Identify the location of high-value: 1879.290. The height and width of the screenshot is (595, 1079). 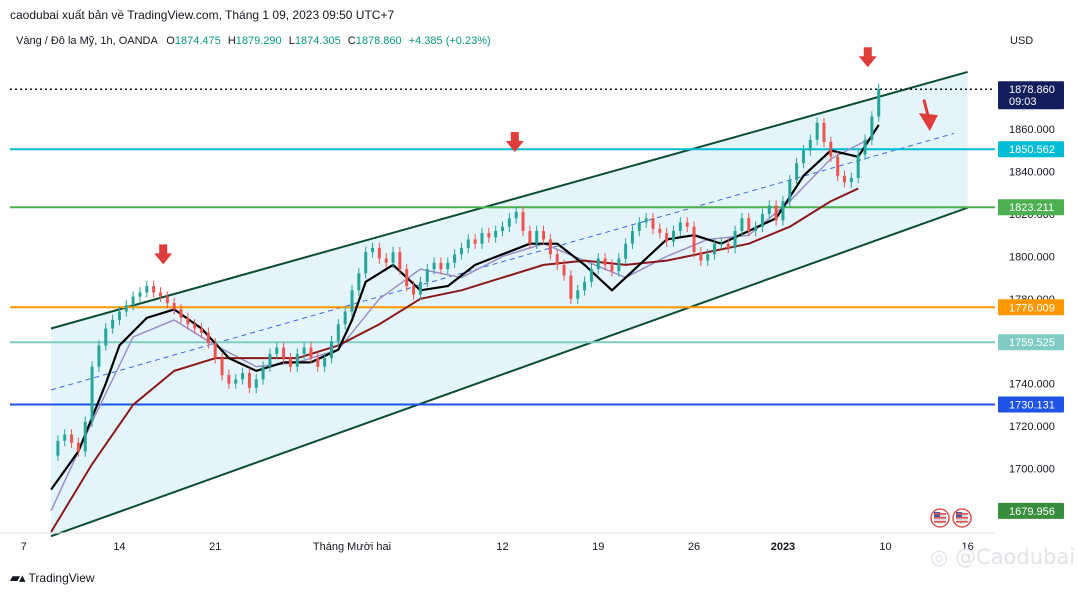
(258, 41).